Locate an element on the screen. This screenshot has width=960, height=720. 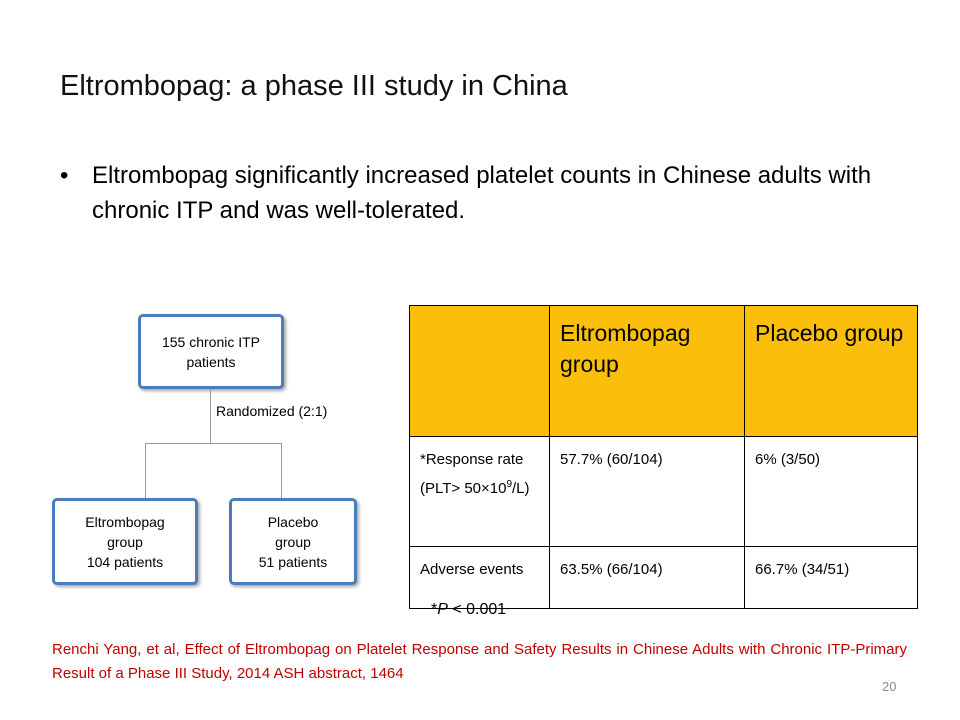
table-cell: 6% (3/50) is located at coordinates (831, 491).